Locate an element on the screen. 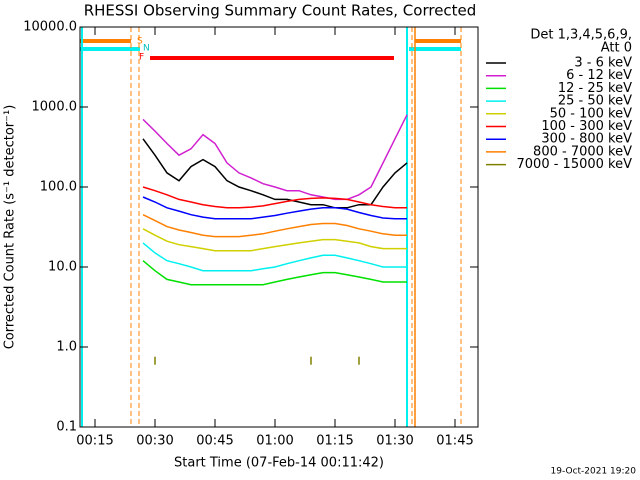 This screenshot has height=480, width=640. x-axis-label: Start Time (07-Feb-14 00:11:42) is located at coordinates (279, 463).